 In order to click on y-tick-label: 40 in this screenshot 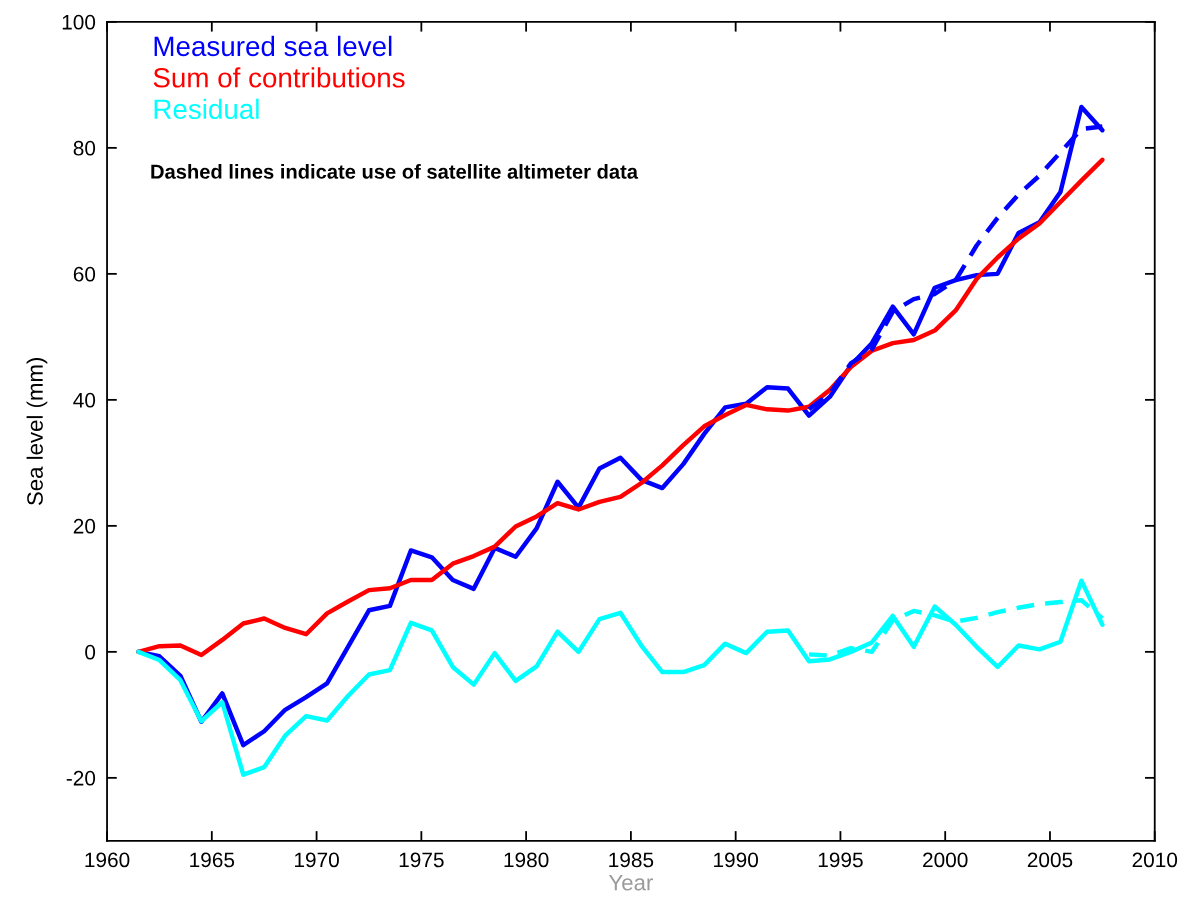, I will do `click(84, 400)`.